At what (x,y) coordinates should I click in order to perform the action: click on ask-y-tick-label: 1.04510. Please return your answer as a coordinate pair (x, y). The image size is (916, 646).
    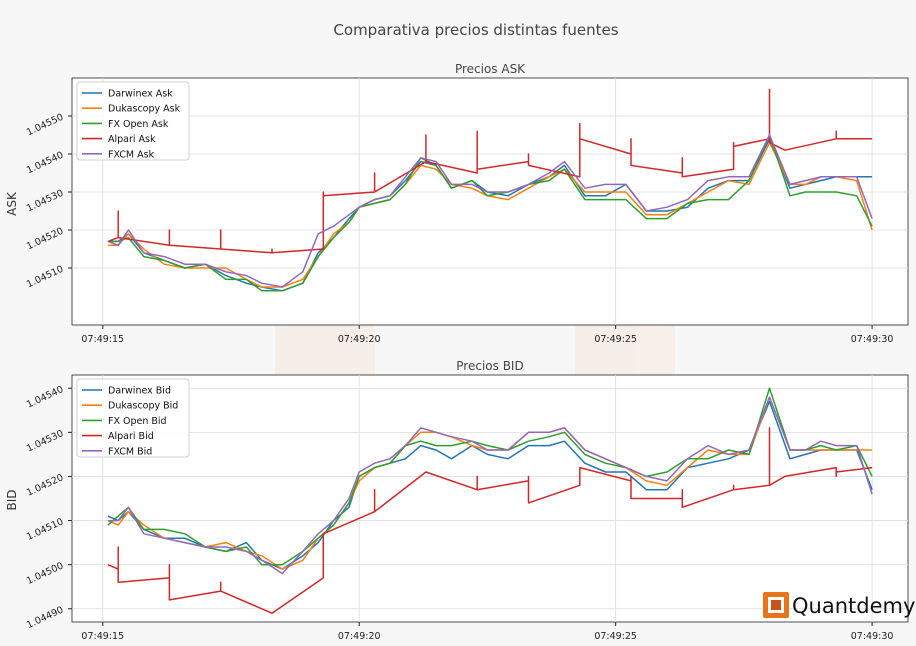
    Looking at the image, I should click on (45, 277).